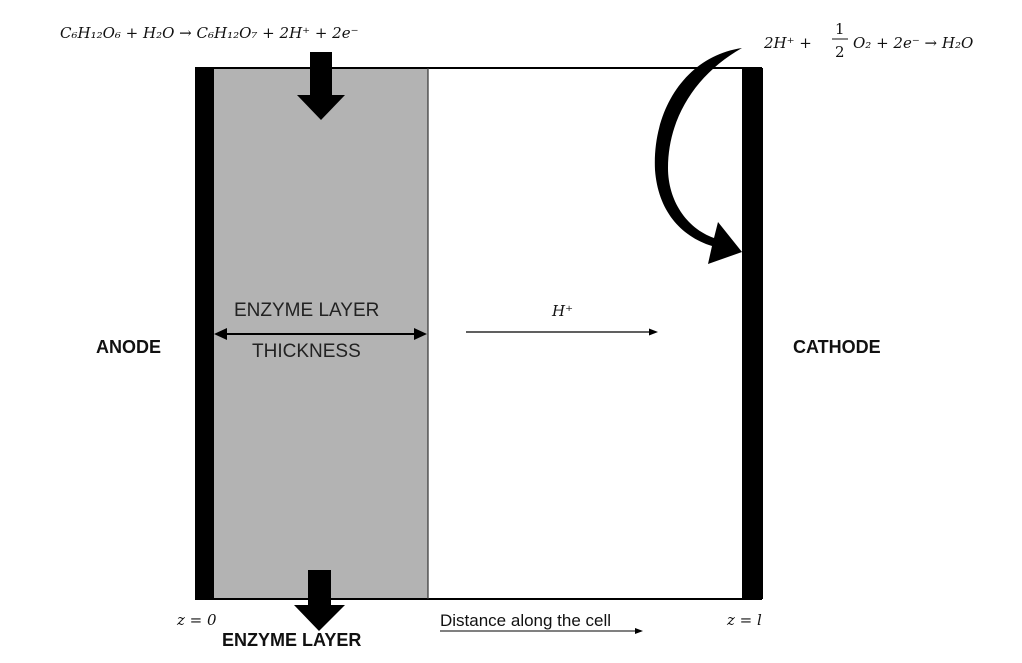  What do you see at coordinates (698, 145) in the screenshot?
I see `oxygen-curved-arrow` at bounding box center [698, 145].